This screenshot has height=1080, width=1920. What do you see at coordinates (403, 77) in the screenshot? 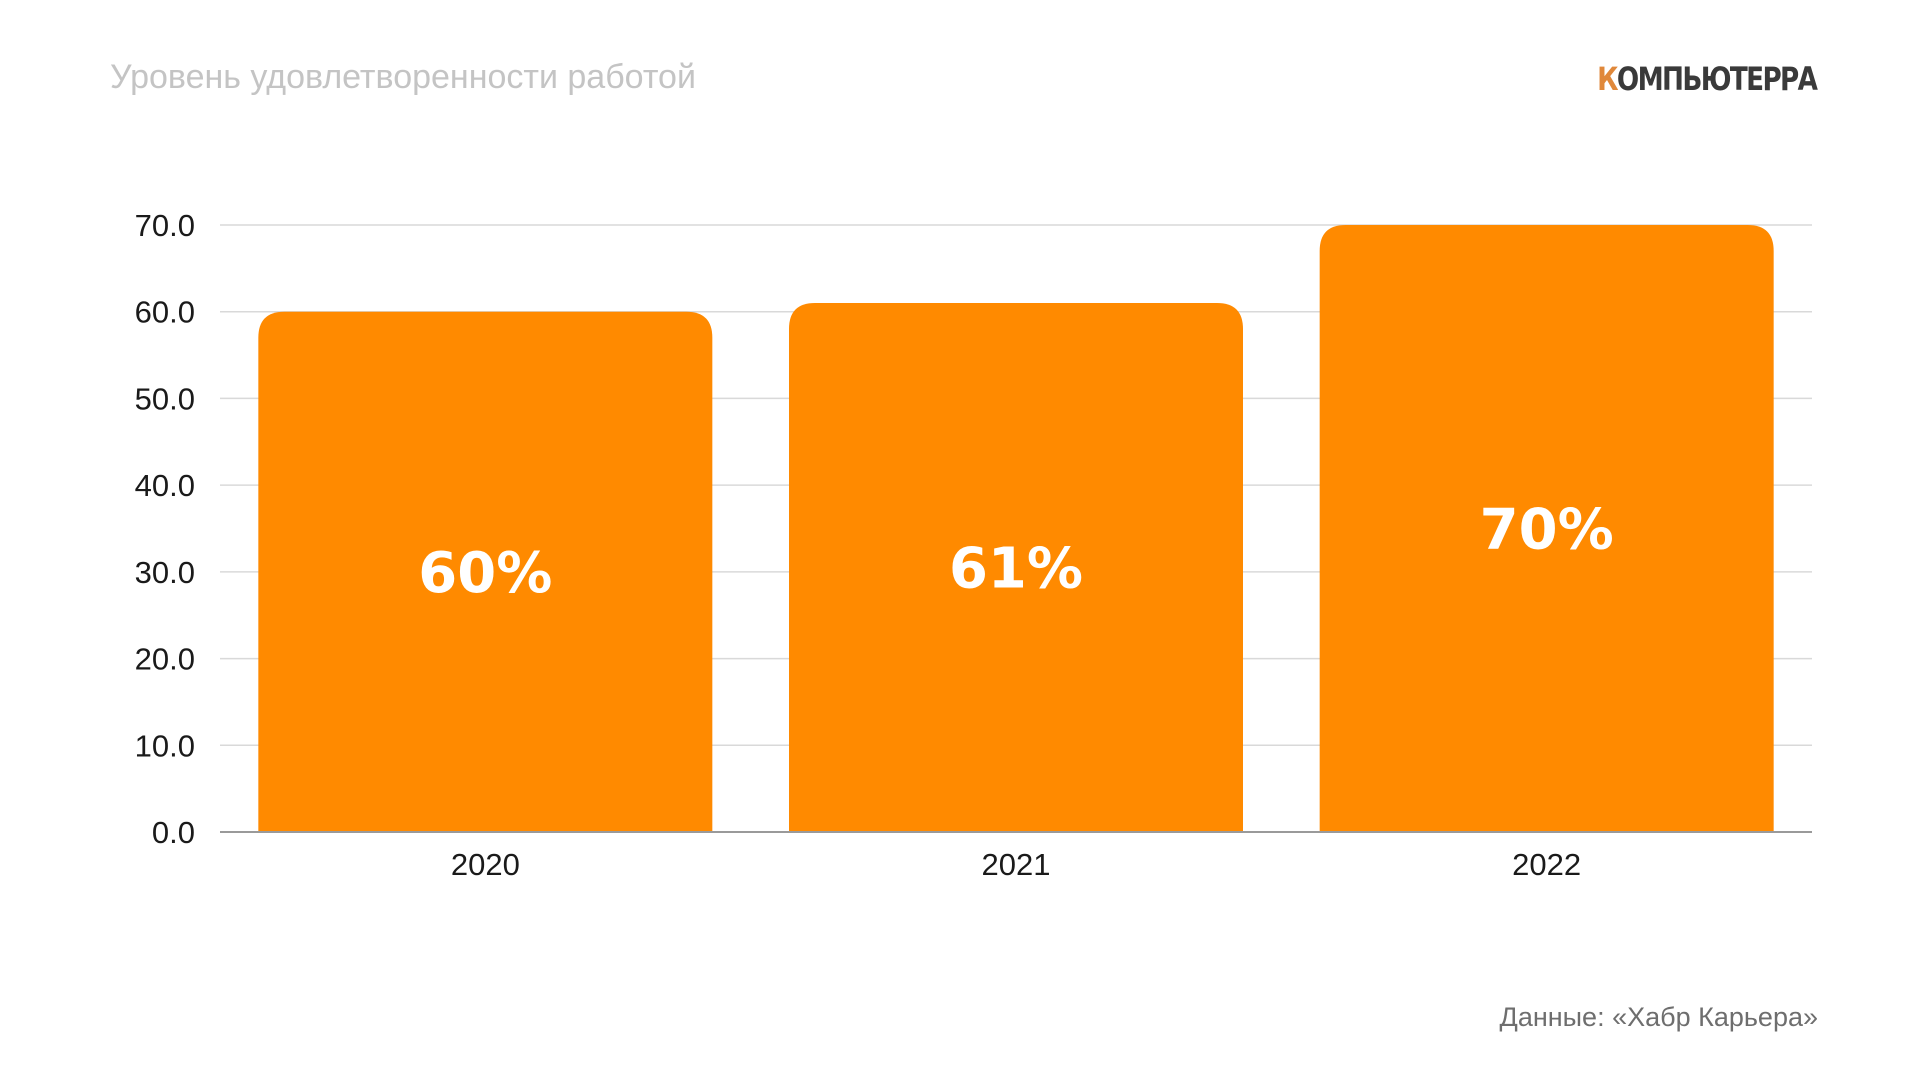
I see `chart-title: Уровень удовлетворенности работой` at bounding box center [403, 77].